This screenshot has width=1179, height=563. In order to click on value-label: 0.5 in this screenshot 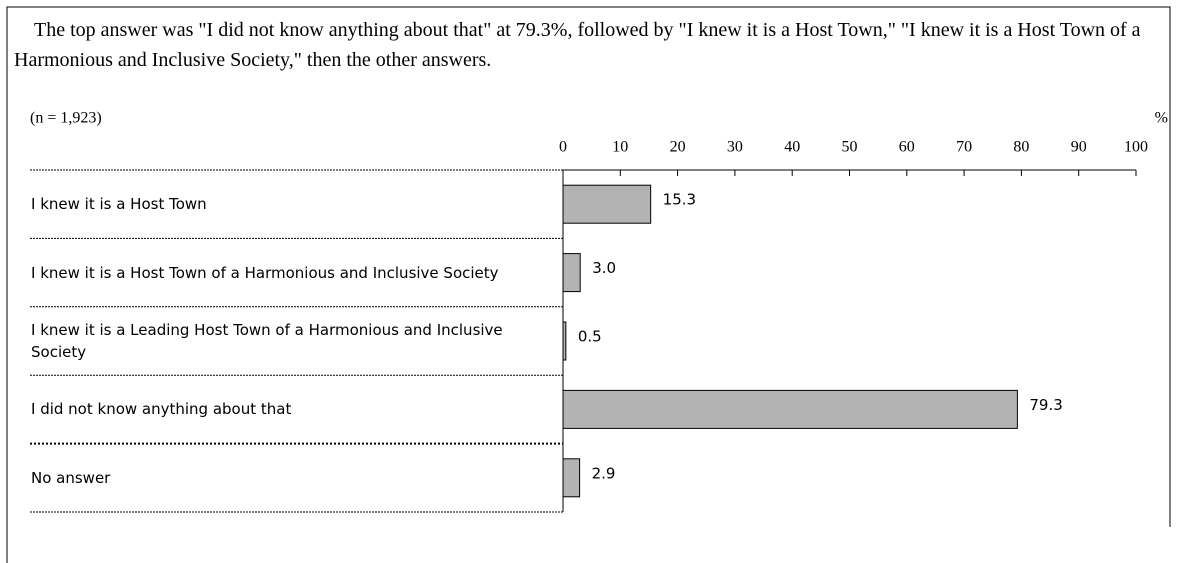, I will do `click(590, 337)`.